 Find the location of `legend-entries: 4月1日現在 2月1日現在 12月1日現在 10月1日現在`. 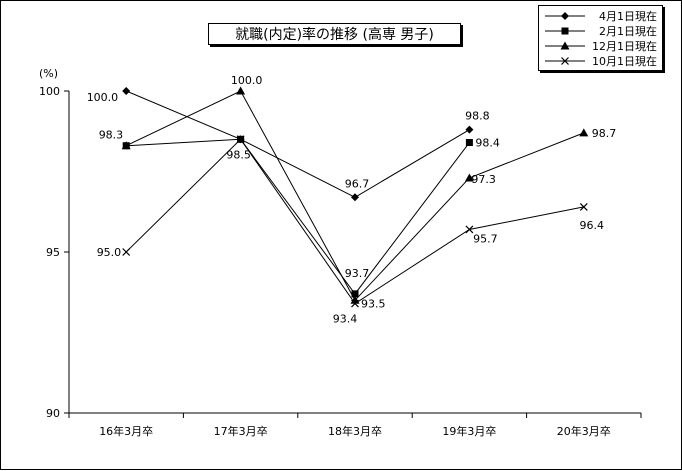

legend-entries: 4月1日現在 2月1日現在 12月1日現在 10月1日現在 is located at coordinates (601, 39).